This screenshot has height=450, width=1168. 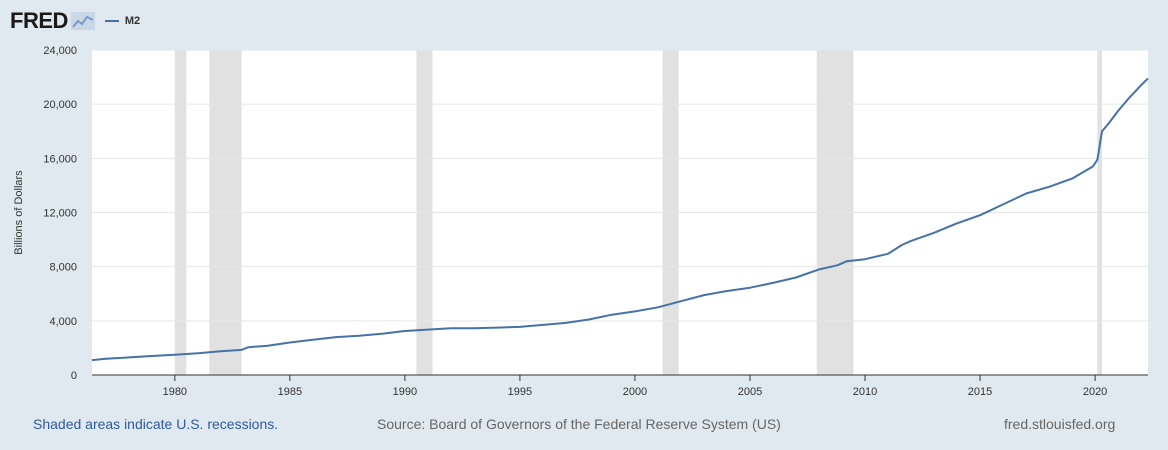 What do you see at coordinates (980, 392) in the screenshot?
I see `x-tick-label: 2015` at bounding box center [980, 392].